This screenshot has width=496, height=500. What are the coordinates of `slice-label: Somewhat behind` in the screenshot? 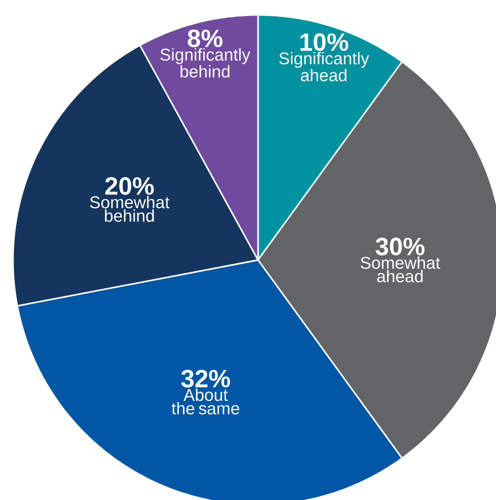 It's located at (130, 209).